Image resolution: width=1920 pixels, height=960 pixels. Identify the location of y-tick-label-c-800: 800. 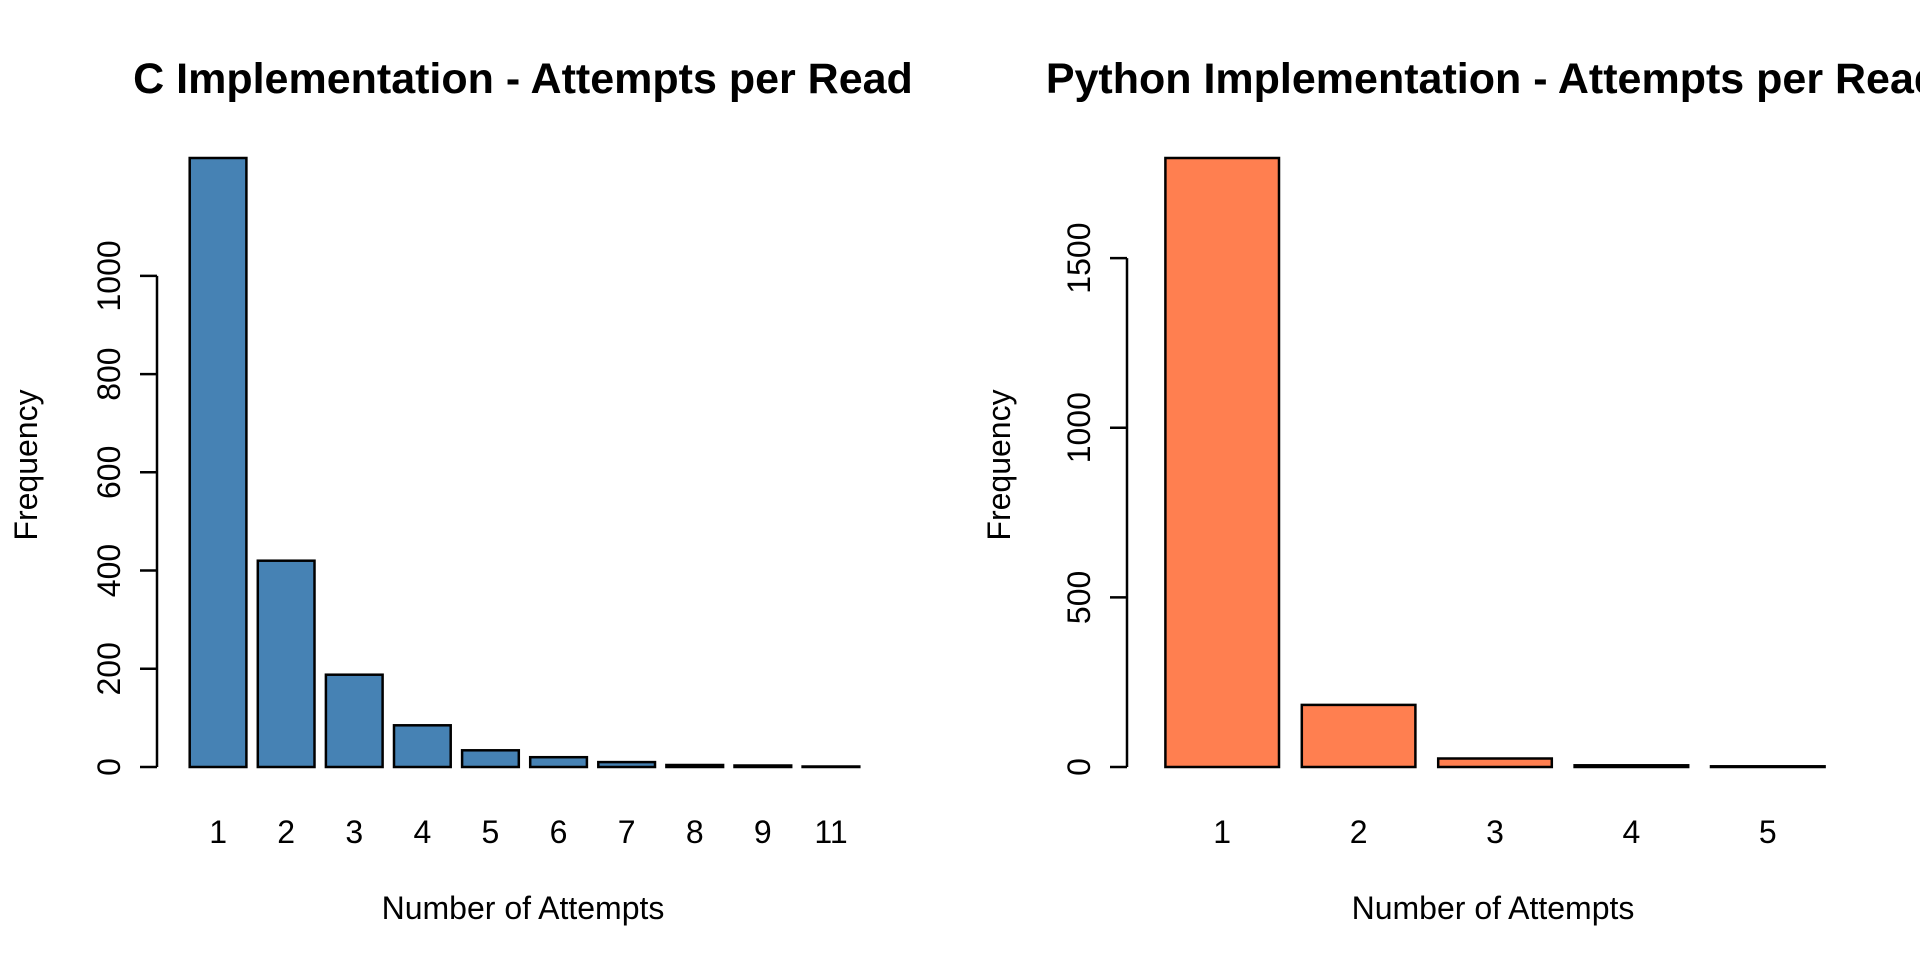
(109, 373).